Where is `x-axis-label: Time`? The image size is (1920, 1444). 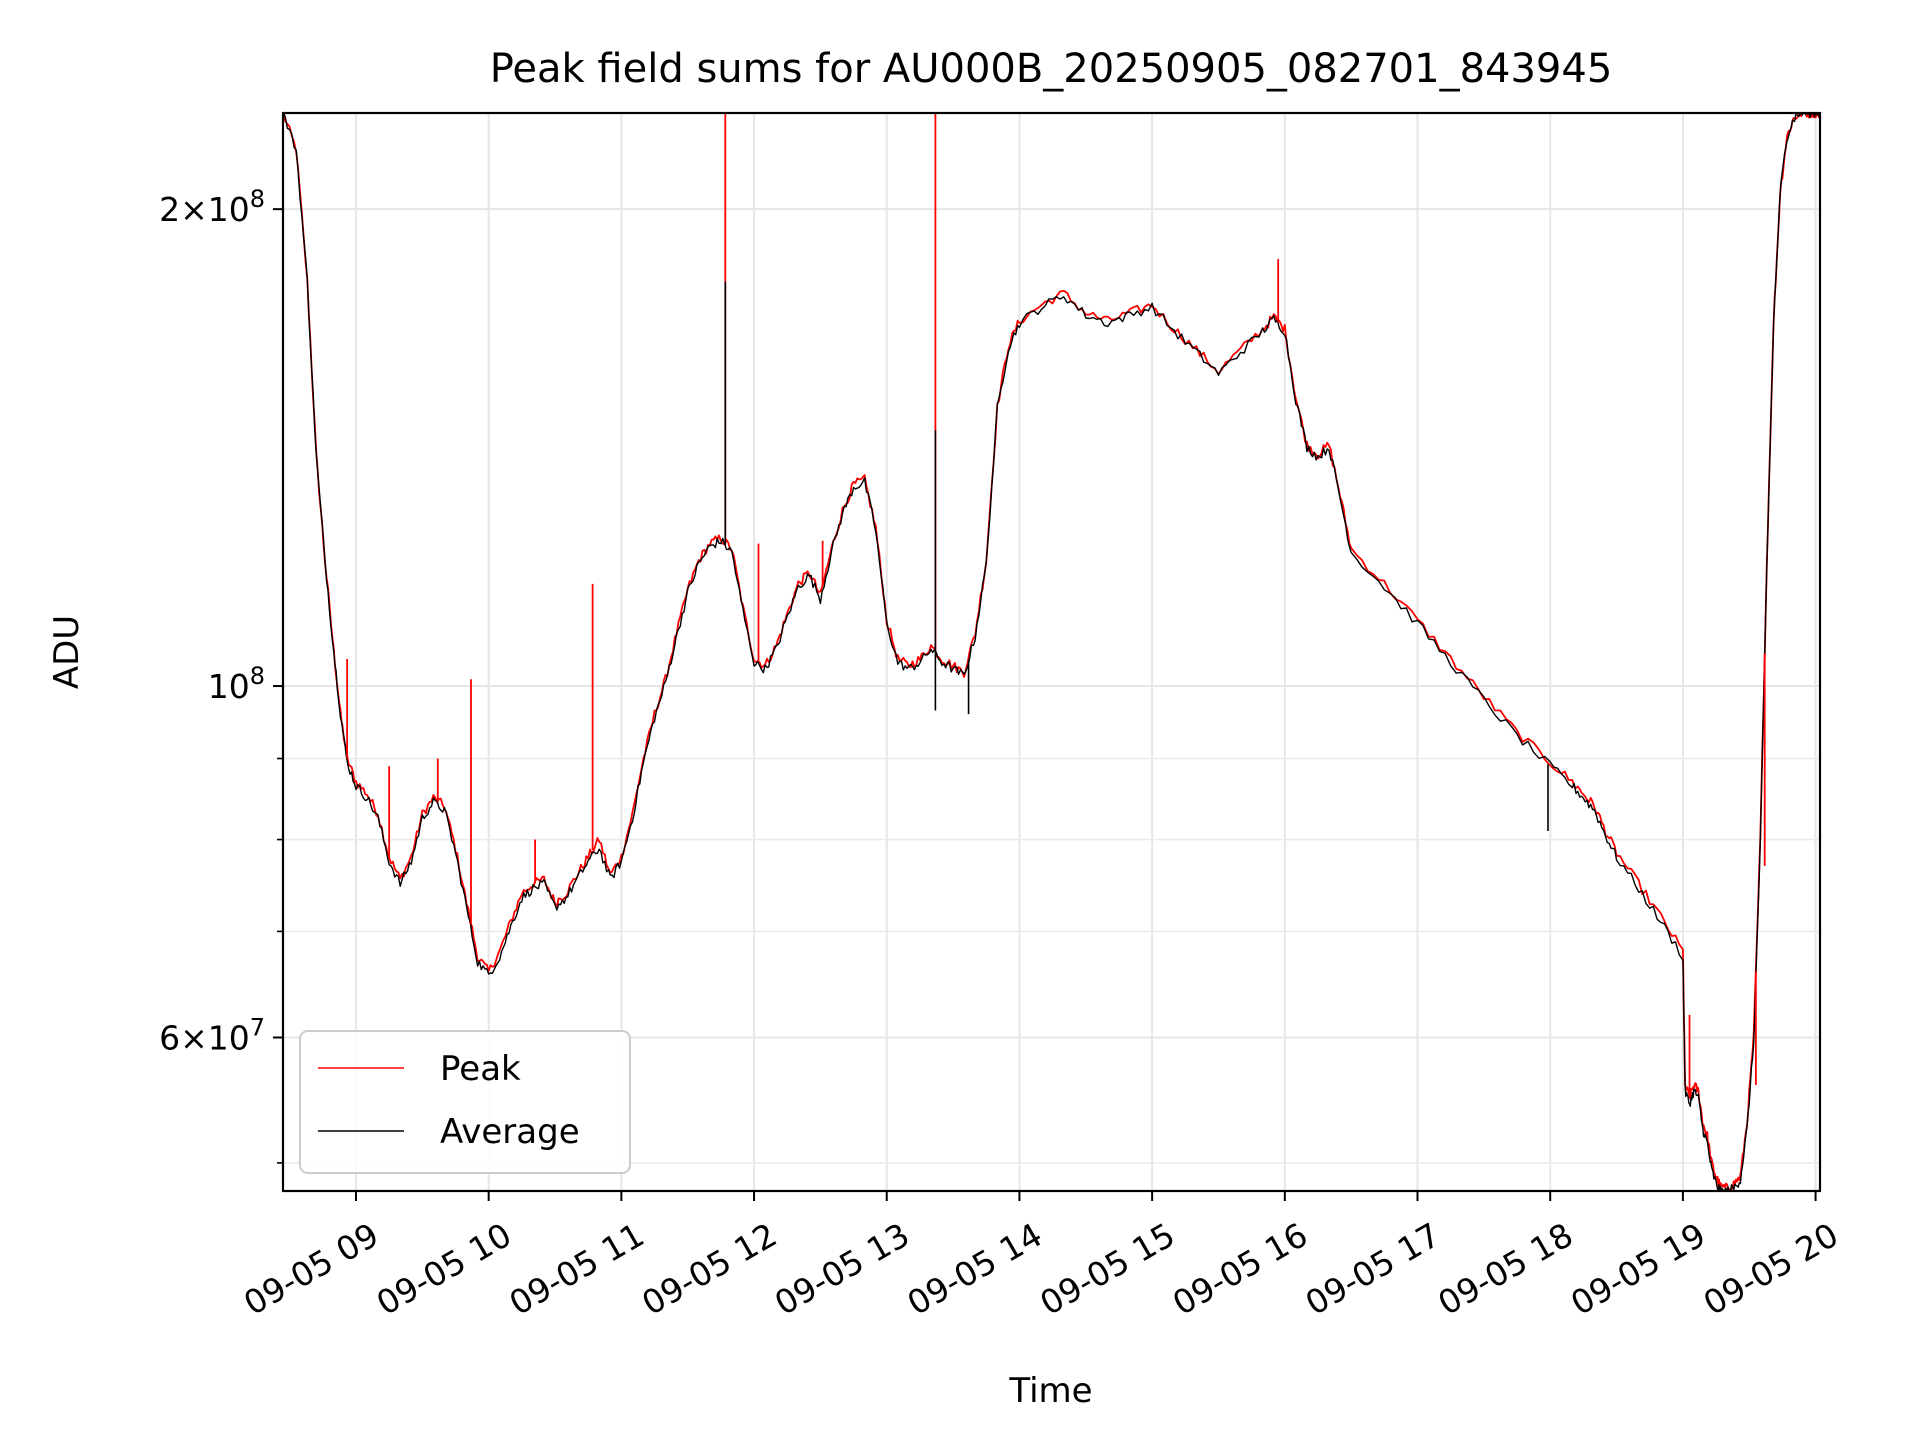
x-axis-label: Time is located at coordinates (1050, 1391).